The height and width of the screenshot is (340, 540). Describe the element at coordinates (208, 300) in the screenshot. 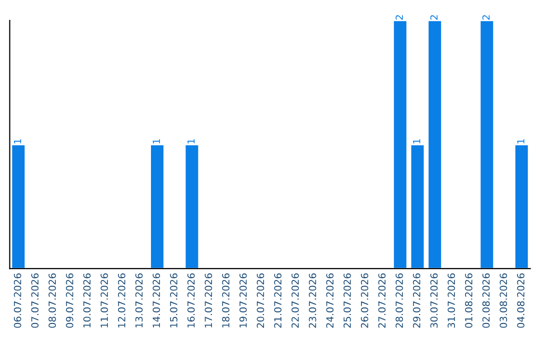

I see `x-tick-label: 17.07.2026` at that location.